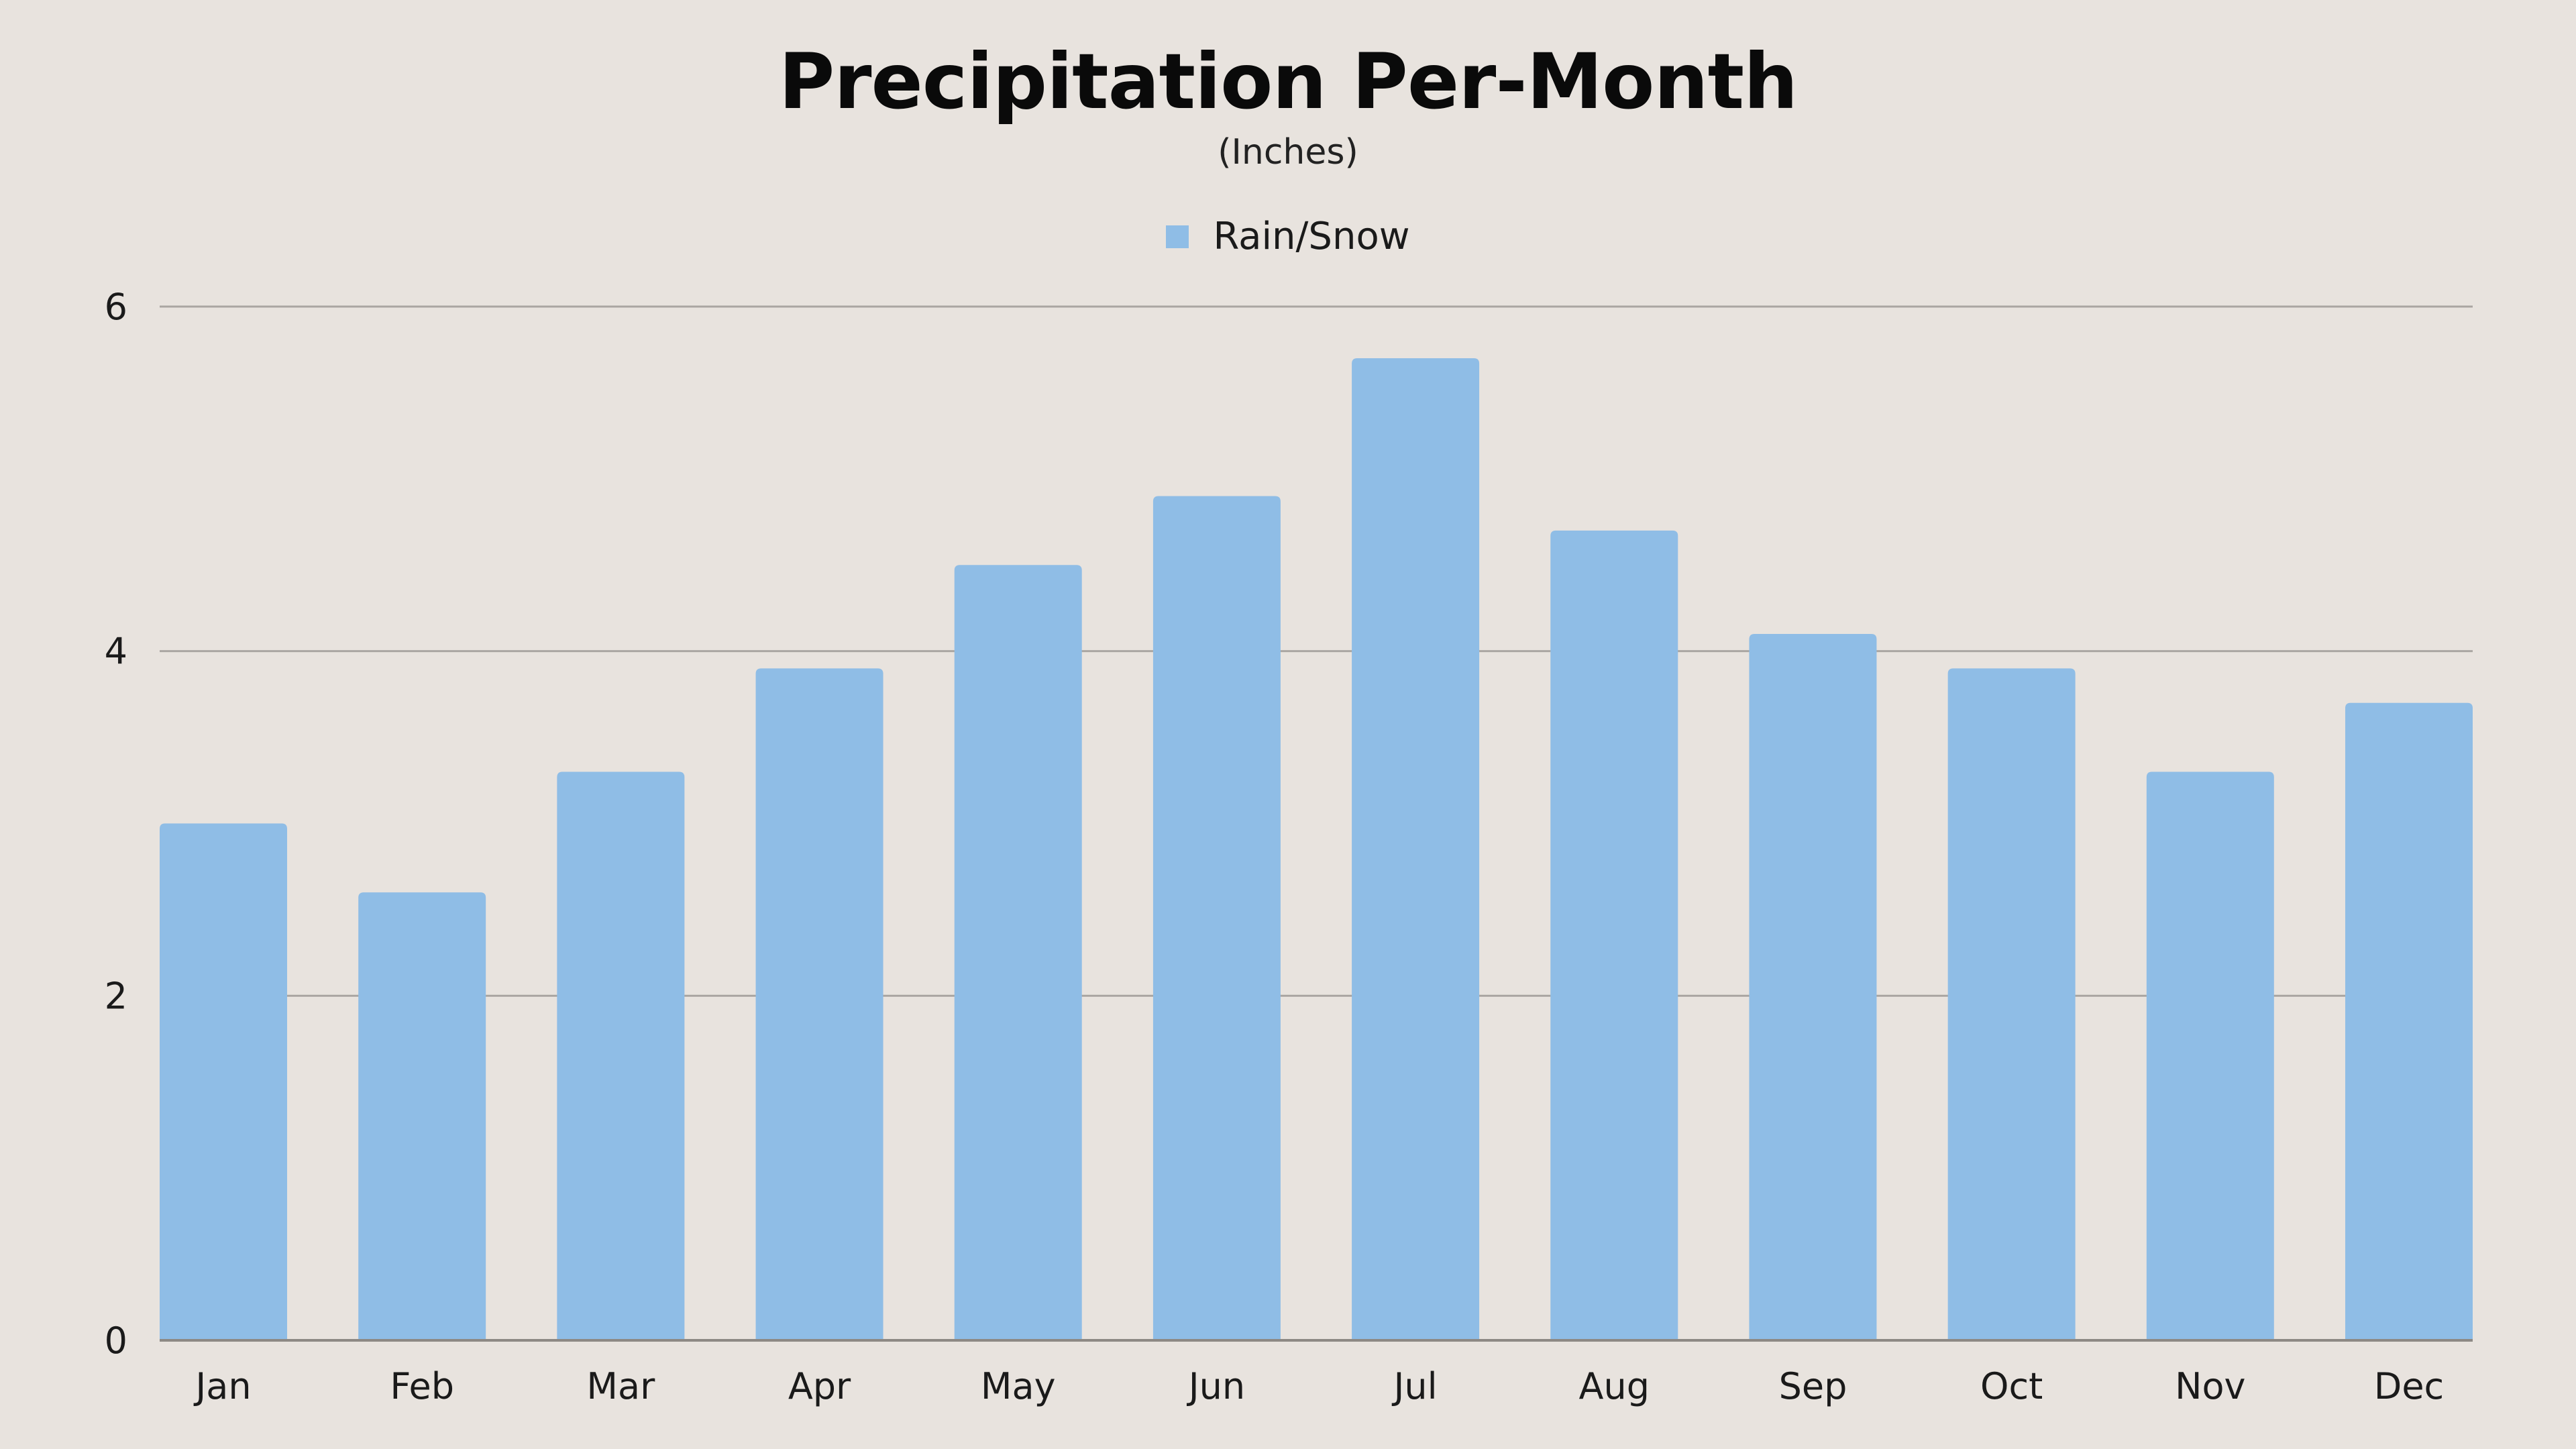 The width and height of the screenshot is (2576, 1449). What do you see at coordinates (223, 1081) in the screenshot?
I see `bar-jan` at bounding box center [223, 1081].